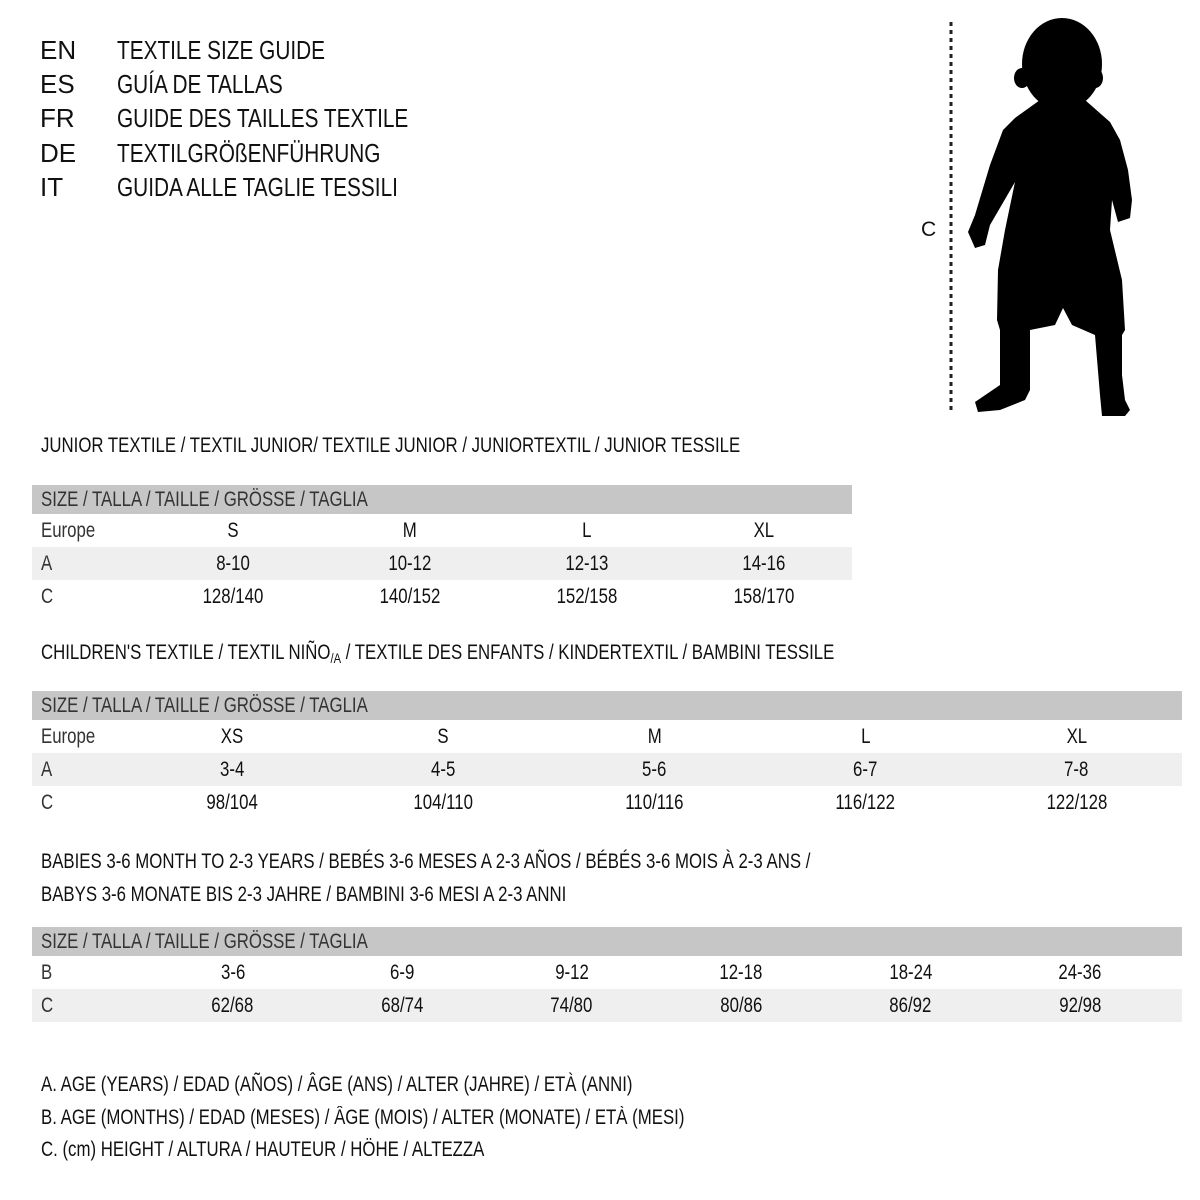 This screenshot has width=1200, height=1200. Describe the element at coordinates (654, 769) in the screenshot. I see `cell-value: 5-6` at that location.